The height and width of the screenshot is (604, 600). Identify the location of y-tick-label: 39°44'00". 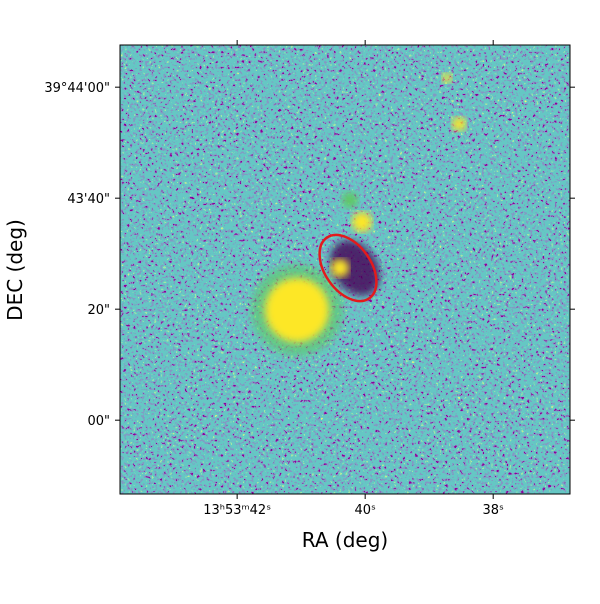
(77, 88).